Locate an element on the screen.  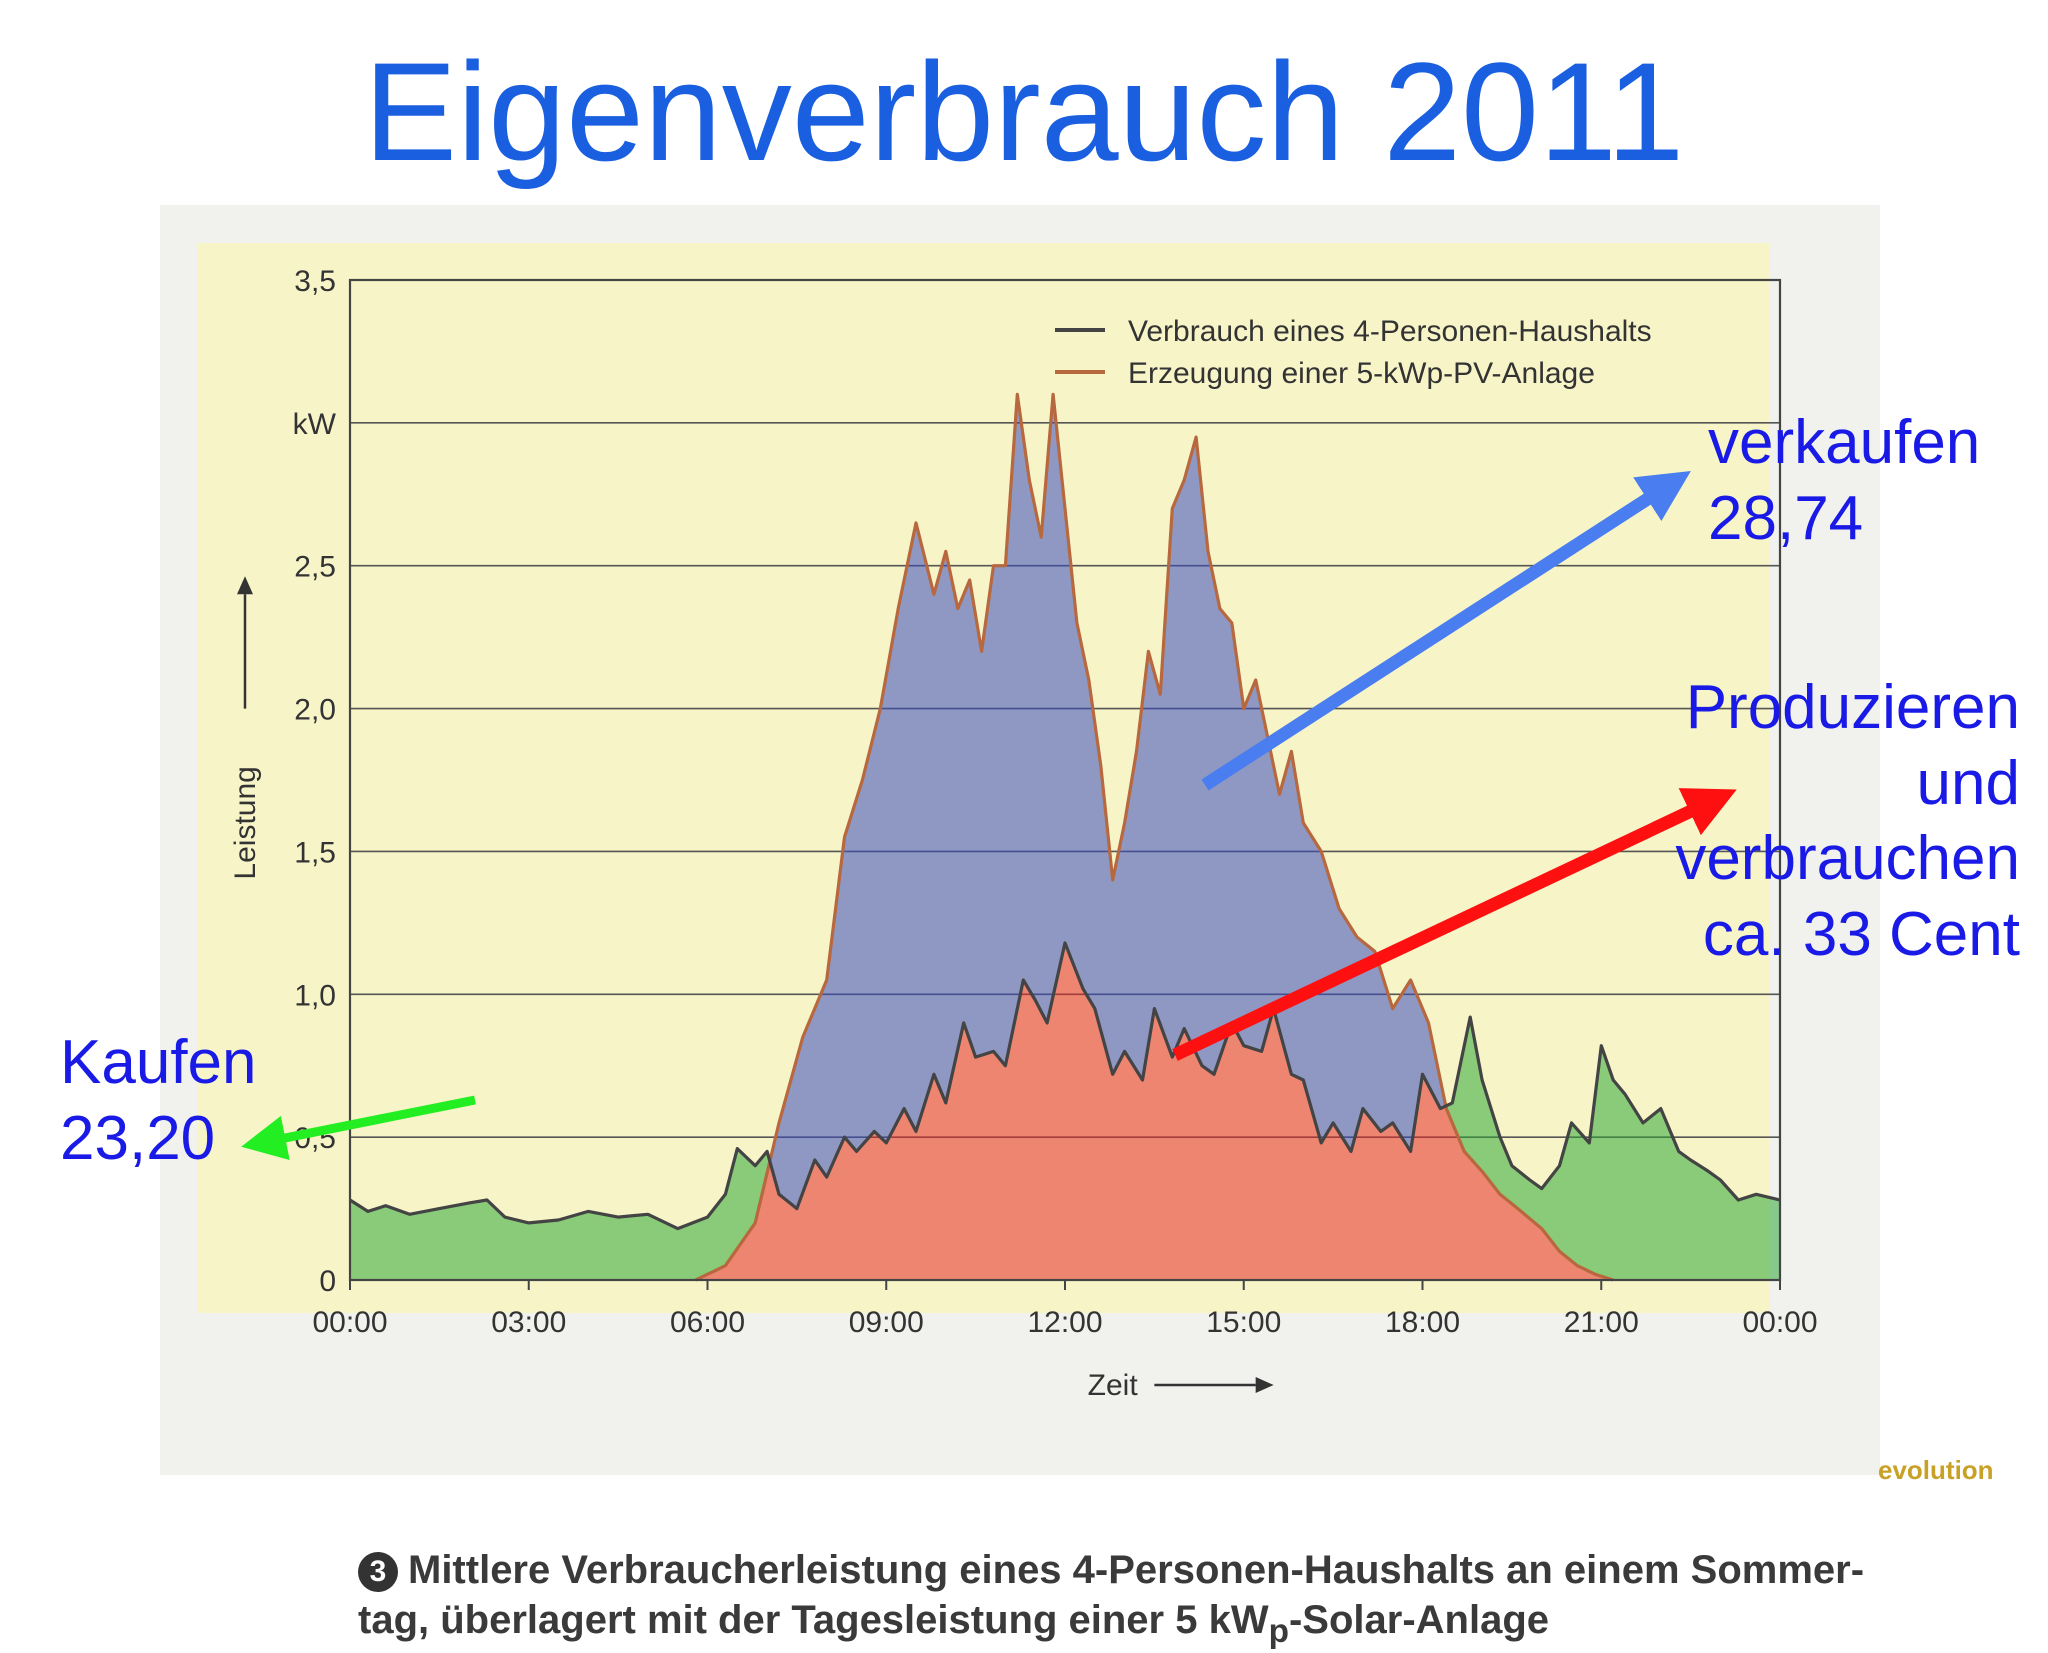
y-tick-label: 1,0 is located at coordinates (315, 995).